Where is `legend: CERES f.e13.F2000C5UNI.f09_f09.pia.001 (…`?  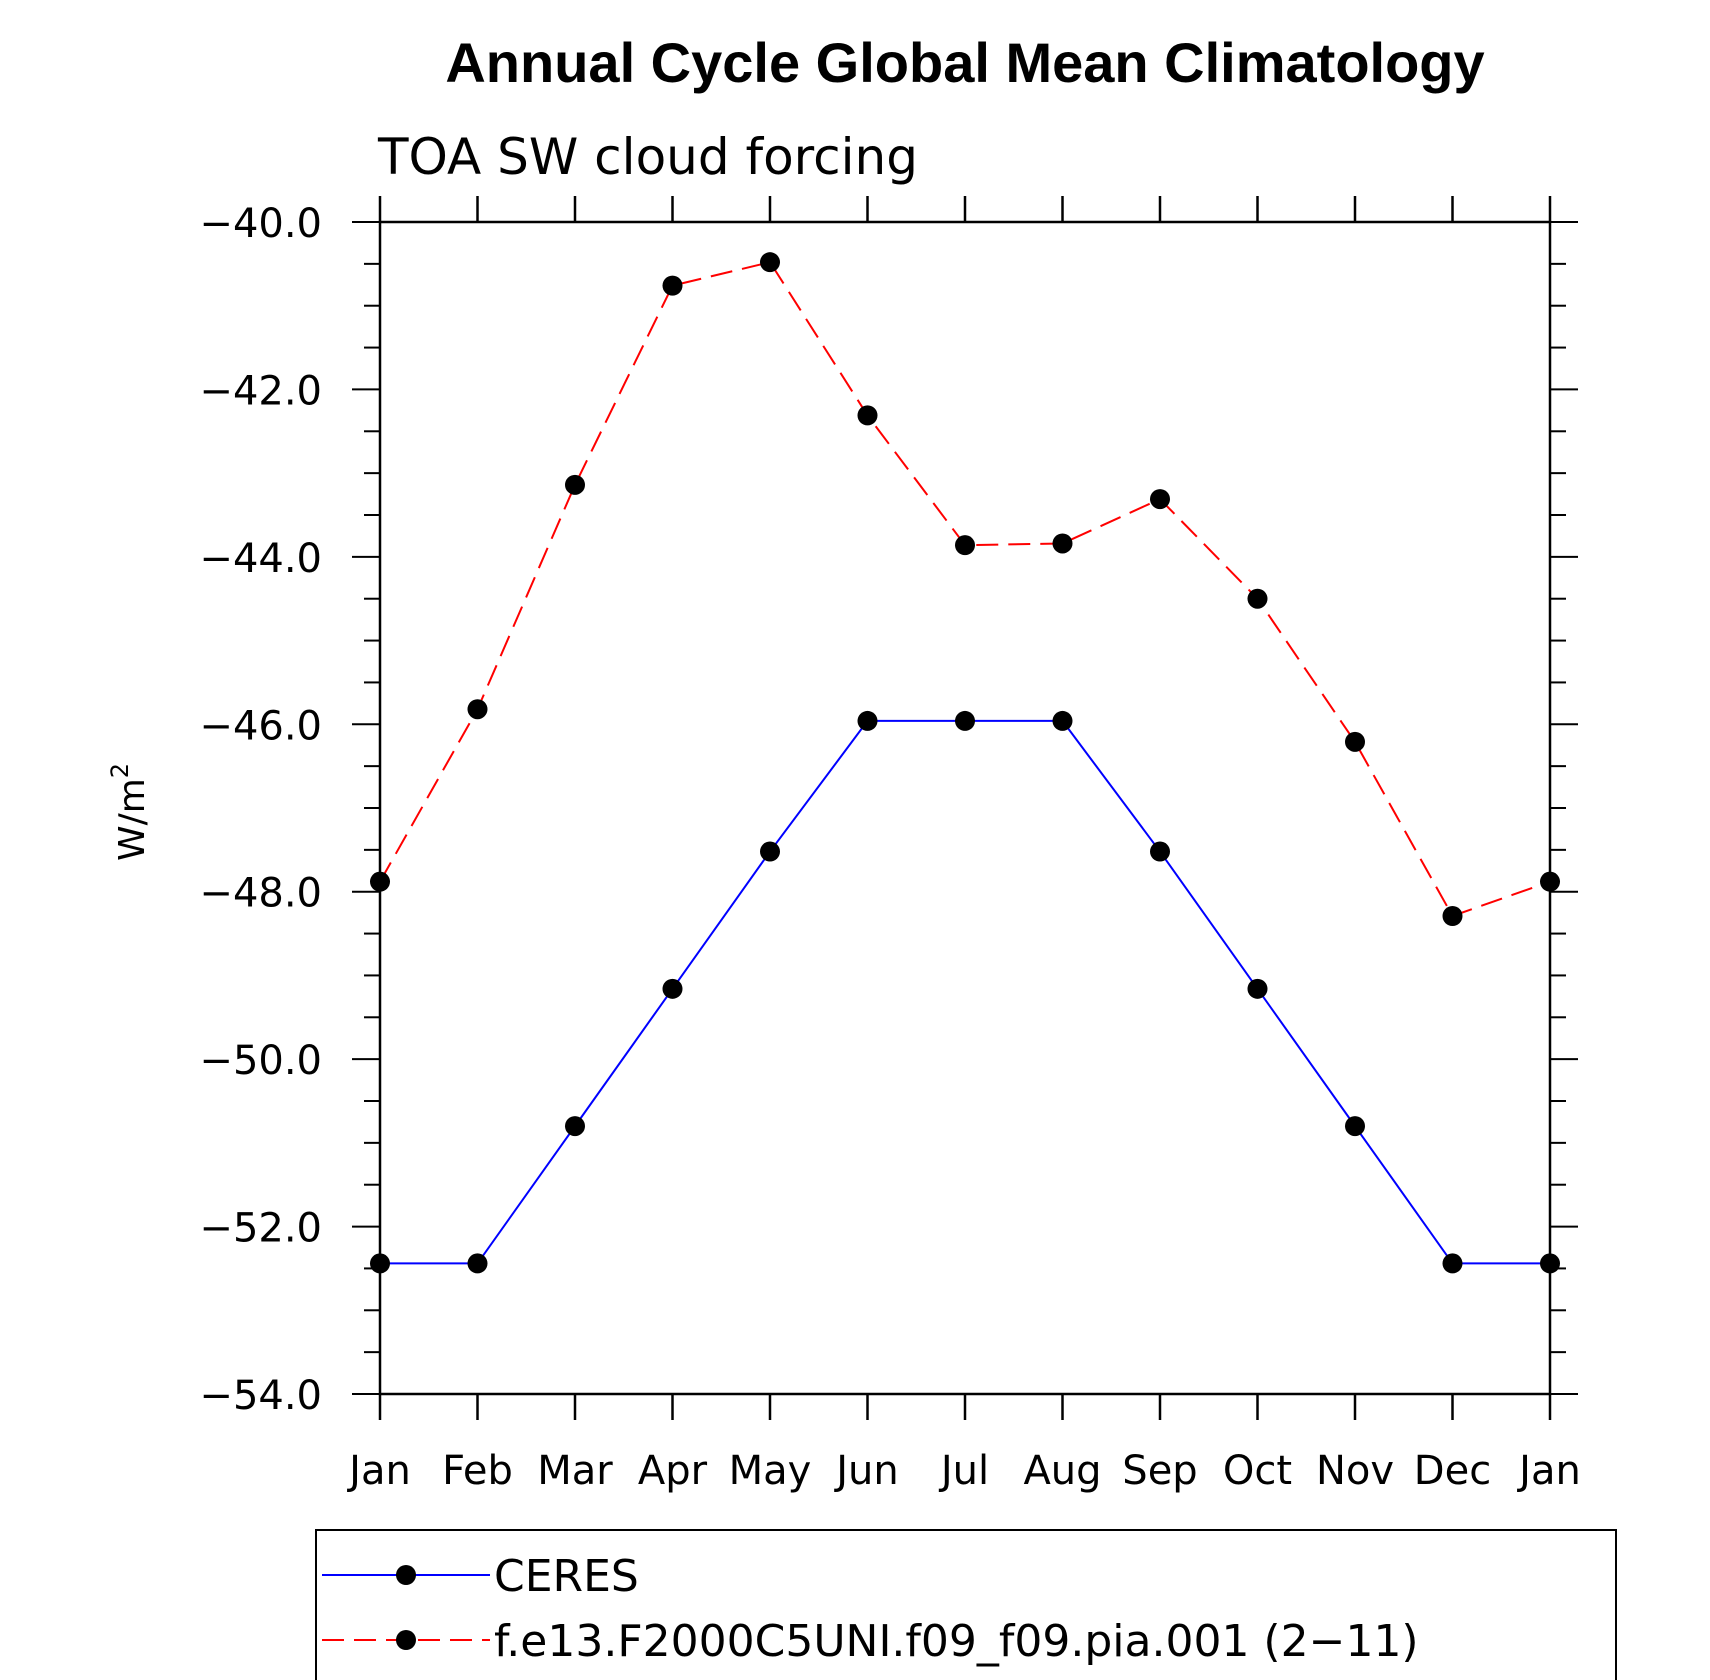
legend: CERES f.e13.F2000C5UNI.f09_f09.pia.001 (… is located at coordinates (966, 1604).